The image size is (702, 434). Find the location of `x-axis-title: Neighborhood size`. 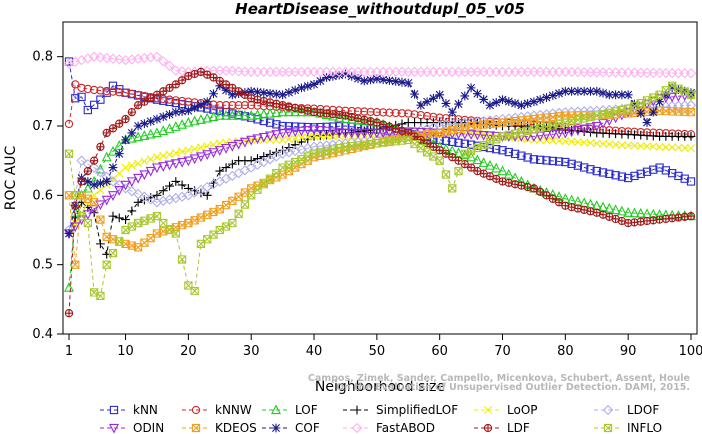

x-axis-title: Neighborhood size is located at coordinates (380, 387).